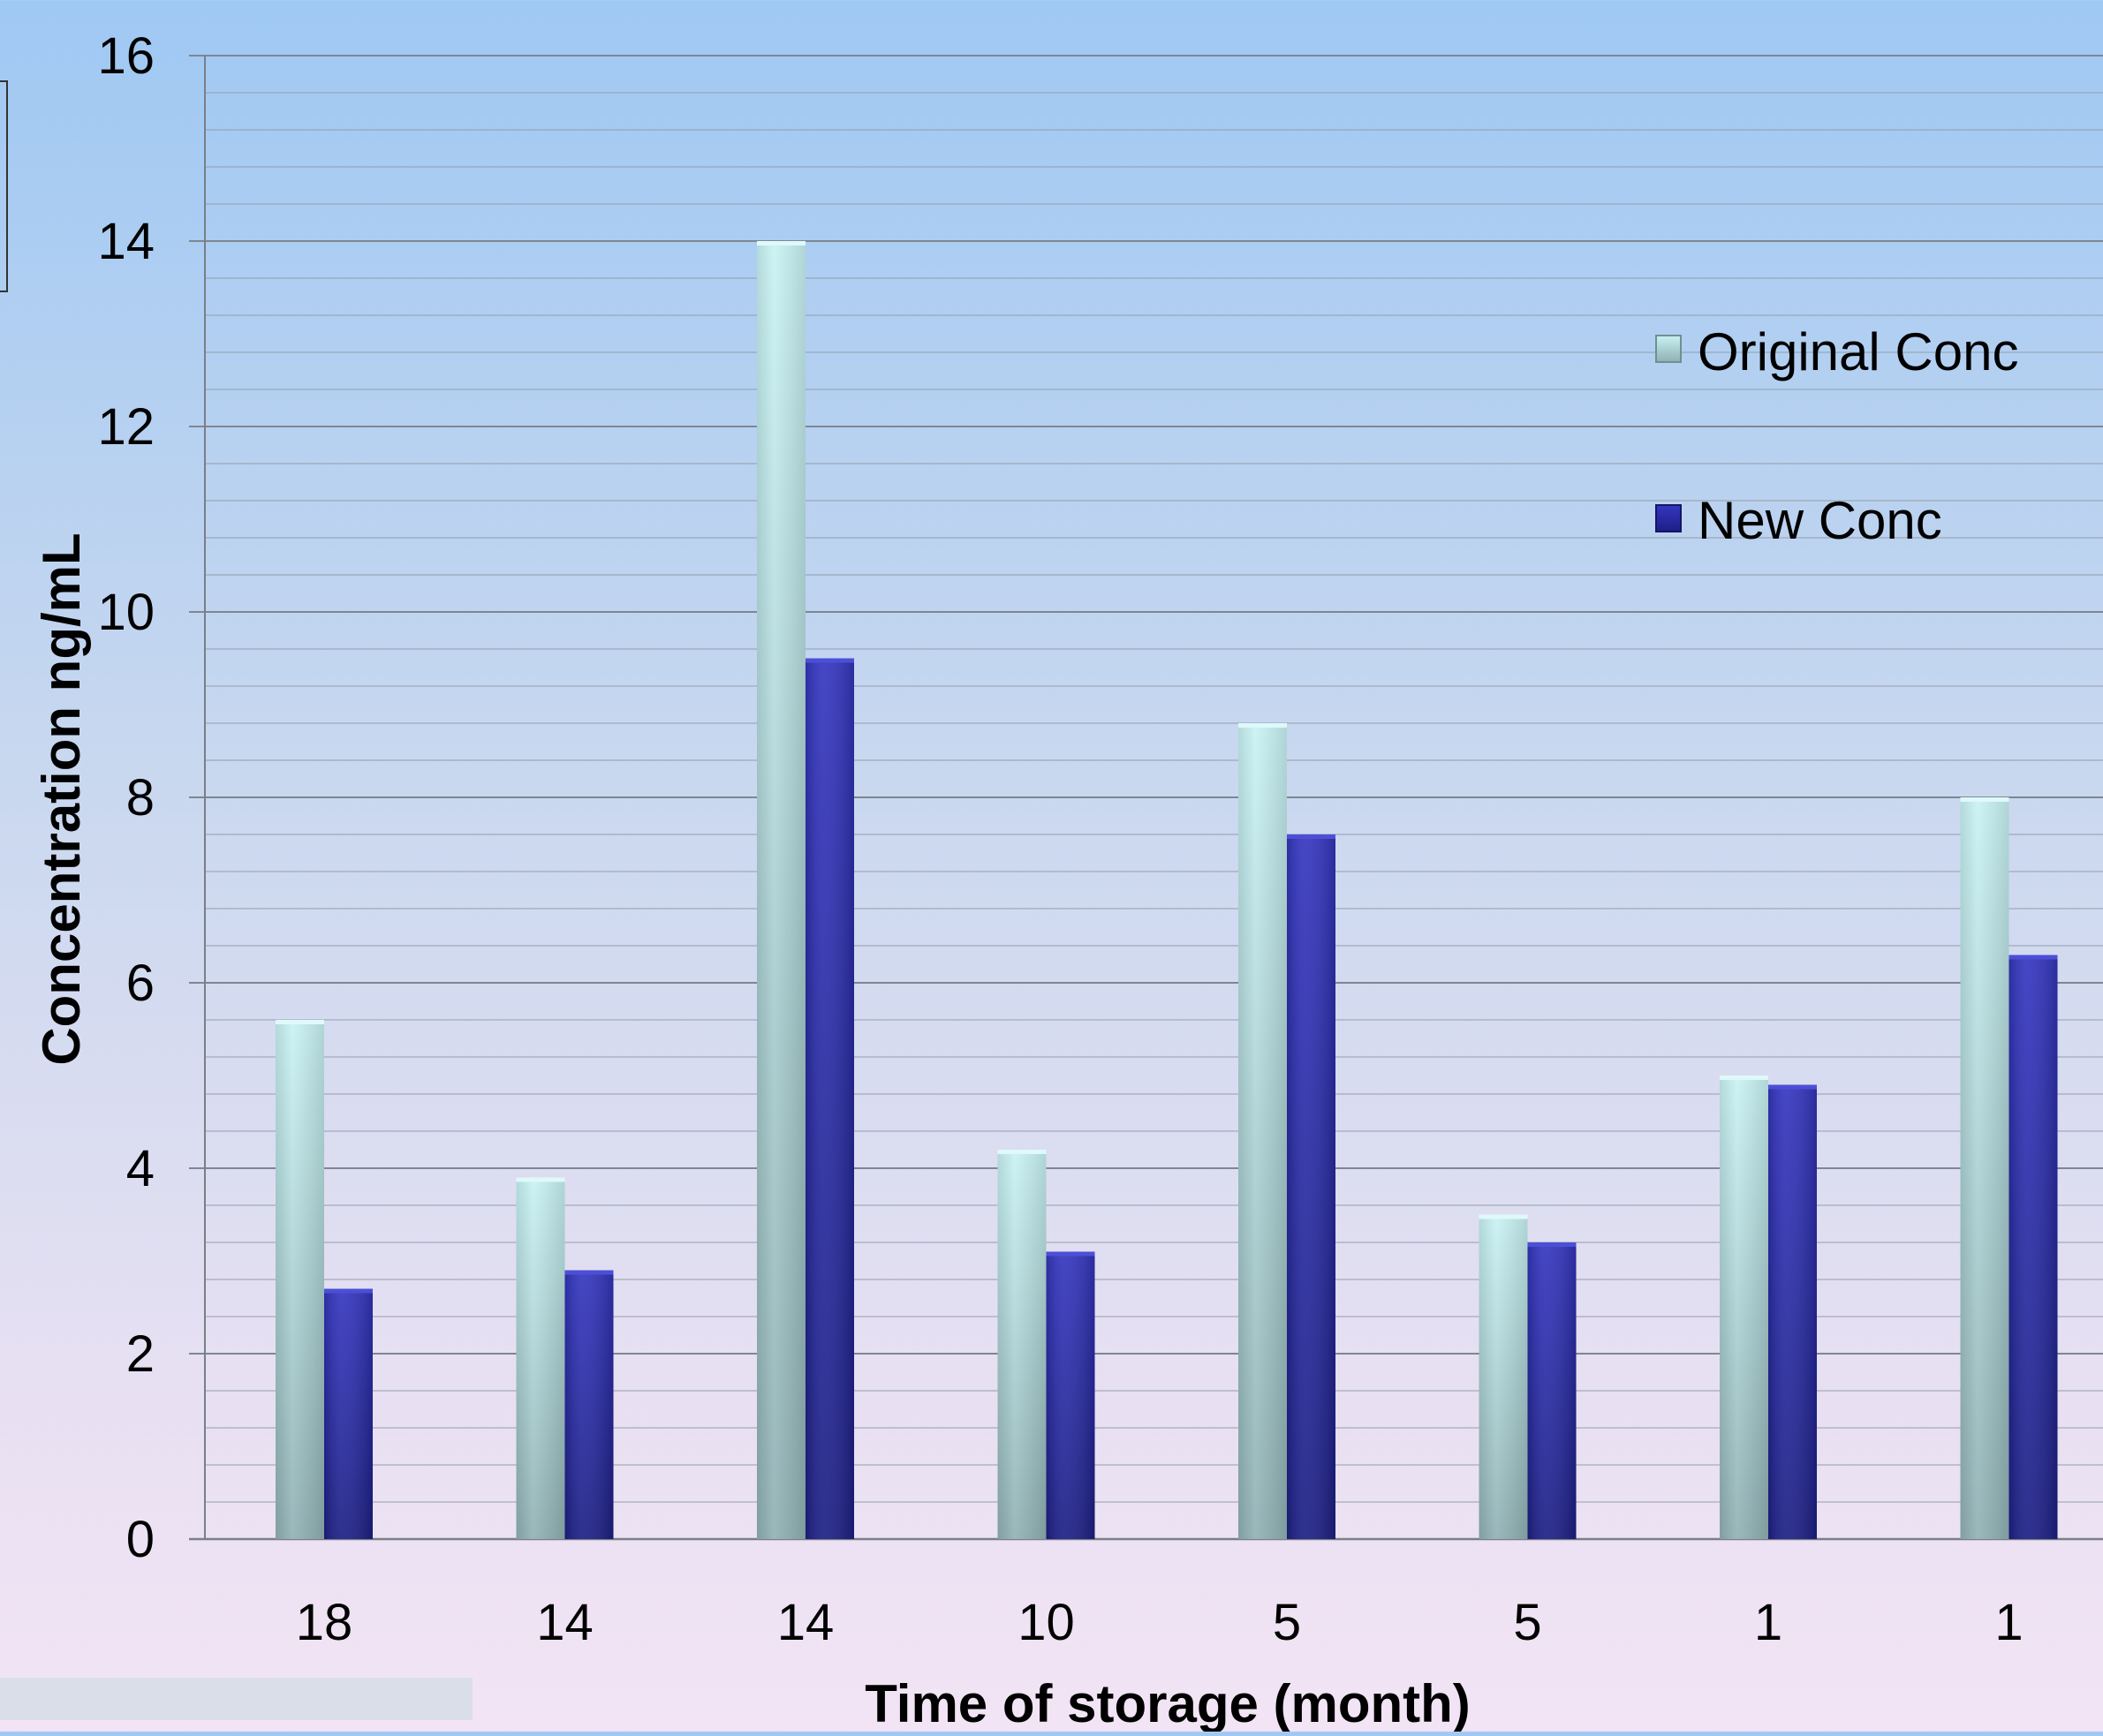  Describe the element at coordinates (140, 1540) in the screenshot. I see `y-tick-label: 0` at that location.